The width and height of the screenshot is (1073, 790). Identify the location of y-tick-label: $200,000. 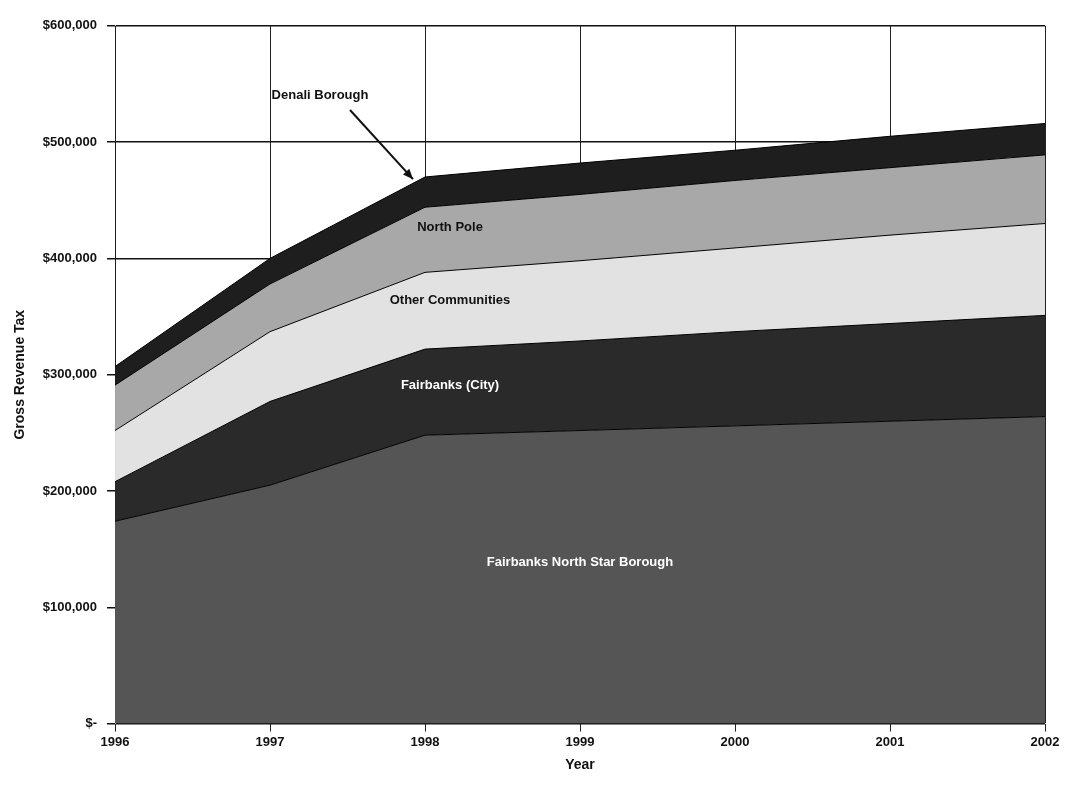
(70, 490).